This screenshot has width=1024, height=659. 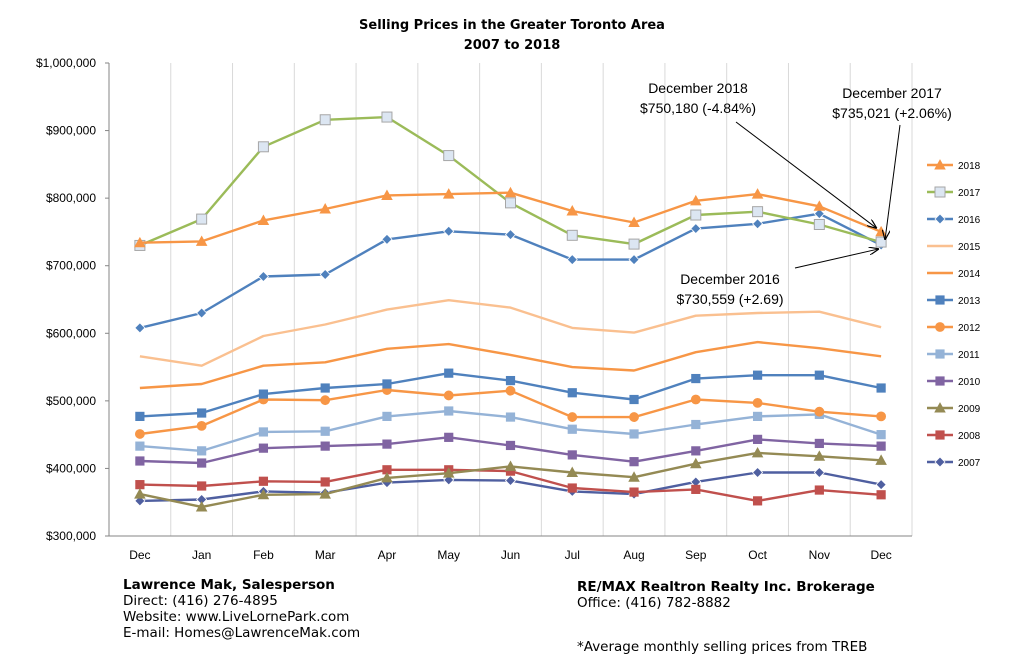 What do you see at coordinates (954, 165) in the screenshot?
I see `legend-item-2018: 2018` at bounding box center [954, 165].